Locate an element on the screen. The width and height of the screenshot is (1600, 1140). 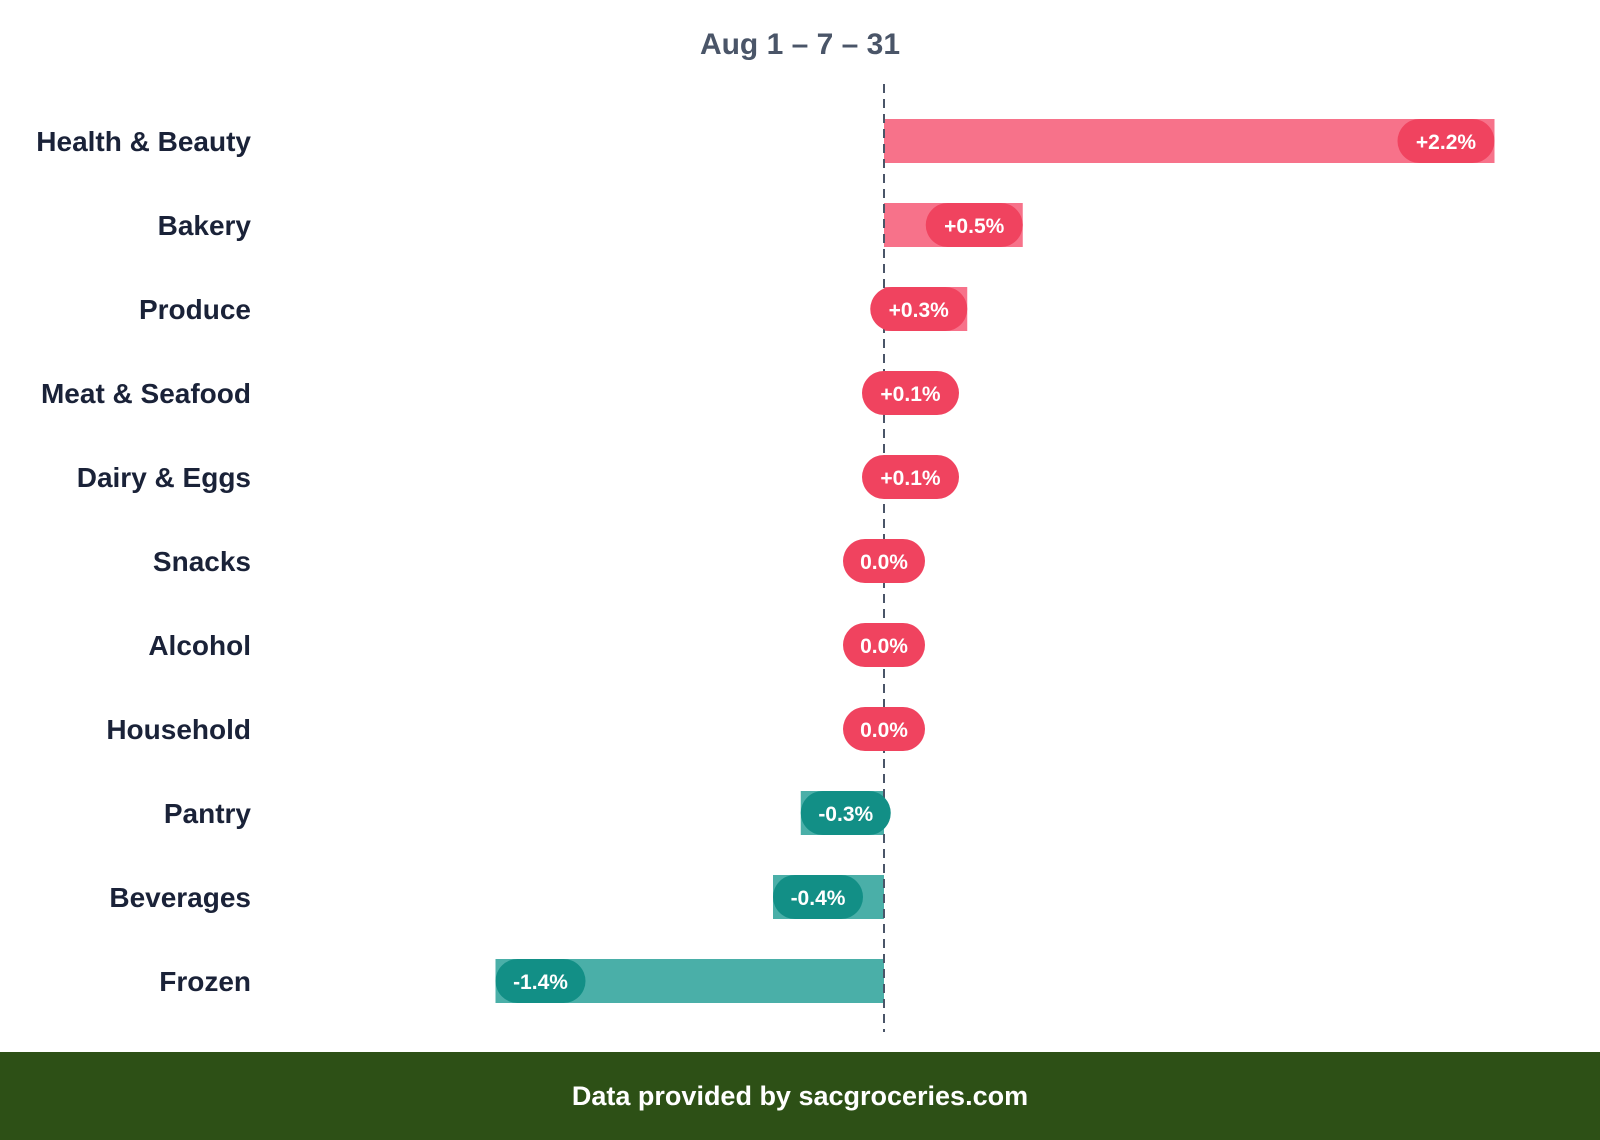
value-pill-snacks: 0.0% is located at coordinates (884, 561).